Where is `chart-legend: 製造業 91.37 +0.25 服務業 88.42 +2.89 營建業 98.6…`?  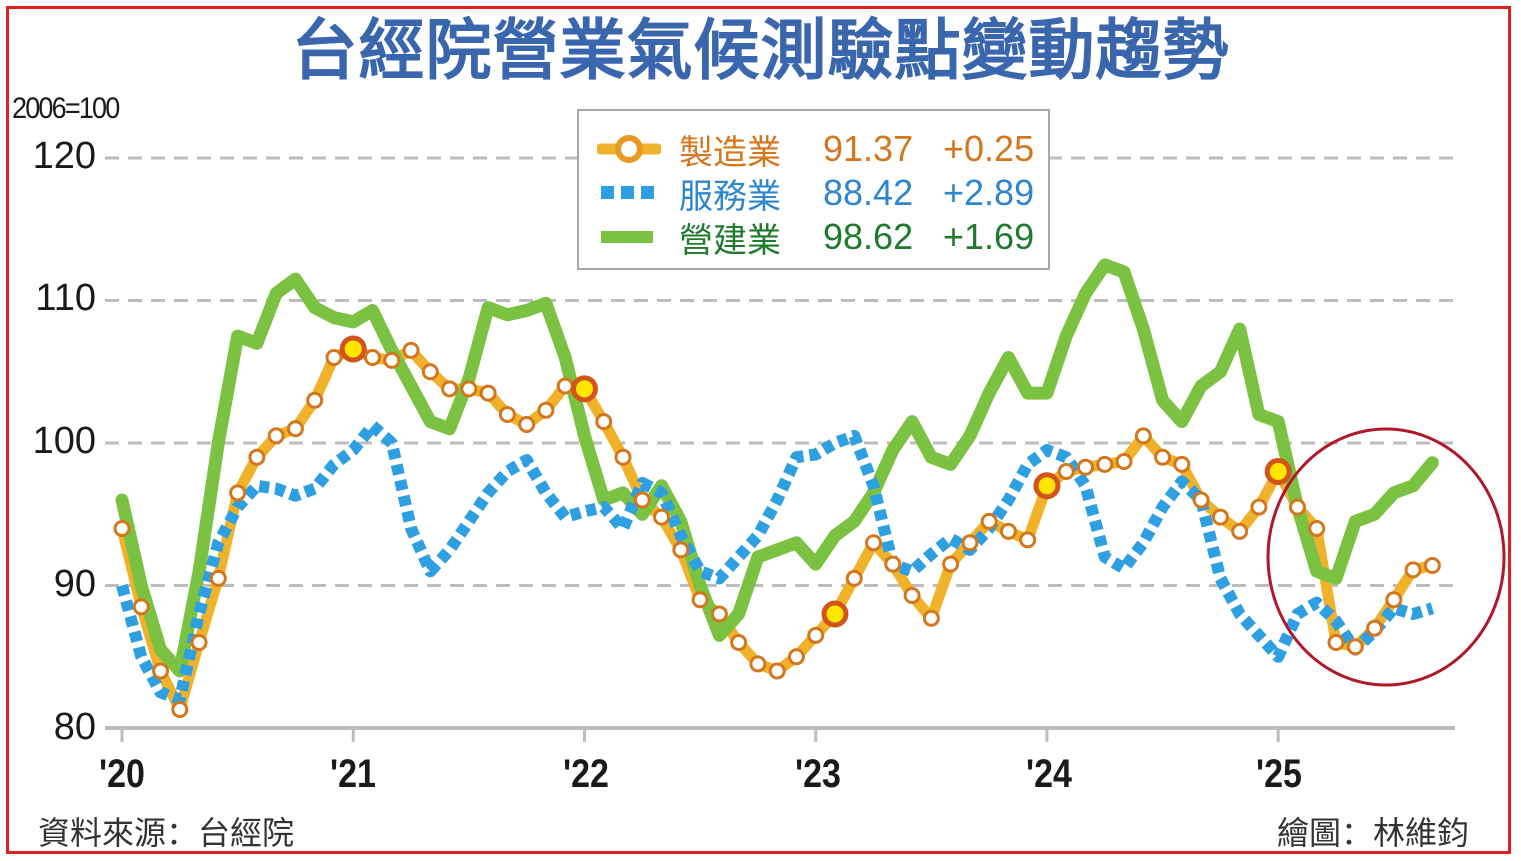
chart-legend: 製造業 91.37 +0.25 服務業 88.42 +2.89 營建業 98.6… is located at coordinates (813, 189).